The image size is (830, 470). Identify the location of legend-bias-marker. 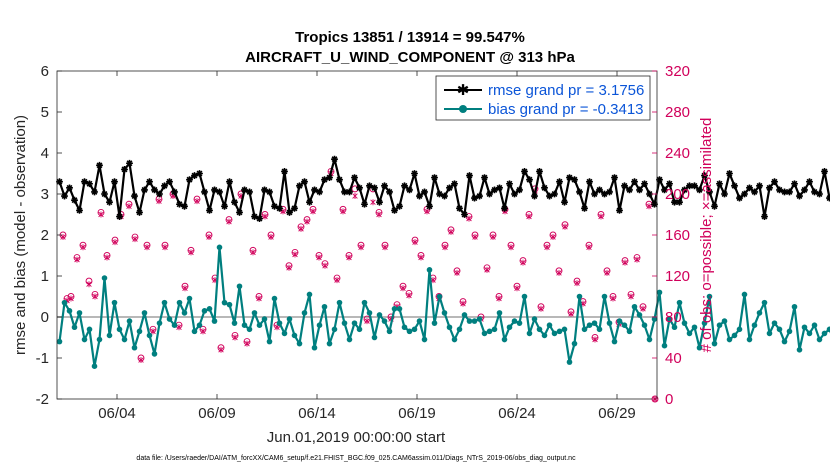
(463, 109).